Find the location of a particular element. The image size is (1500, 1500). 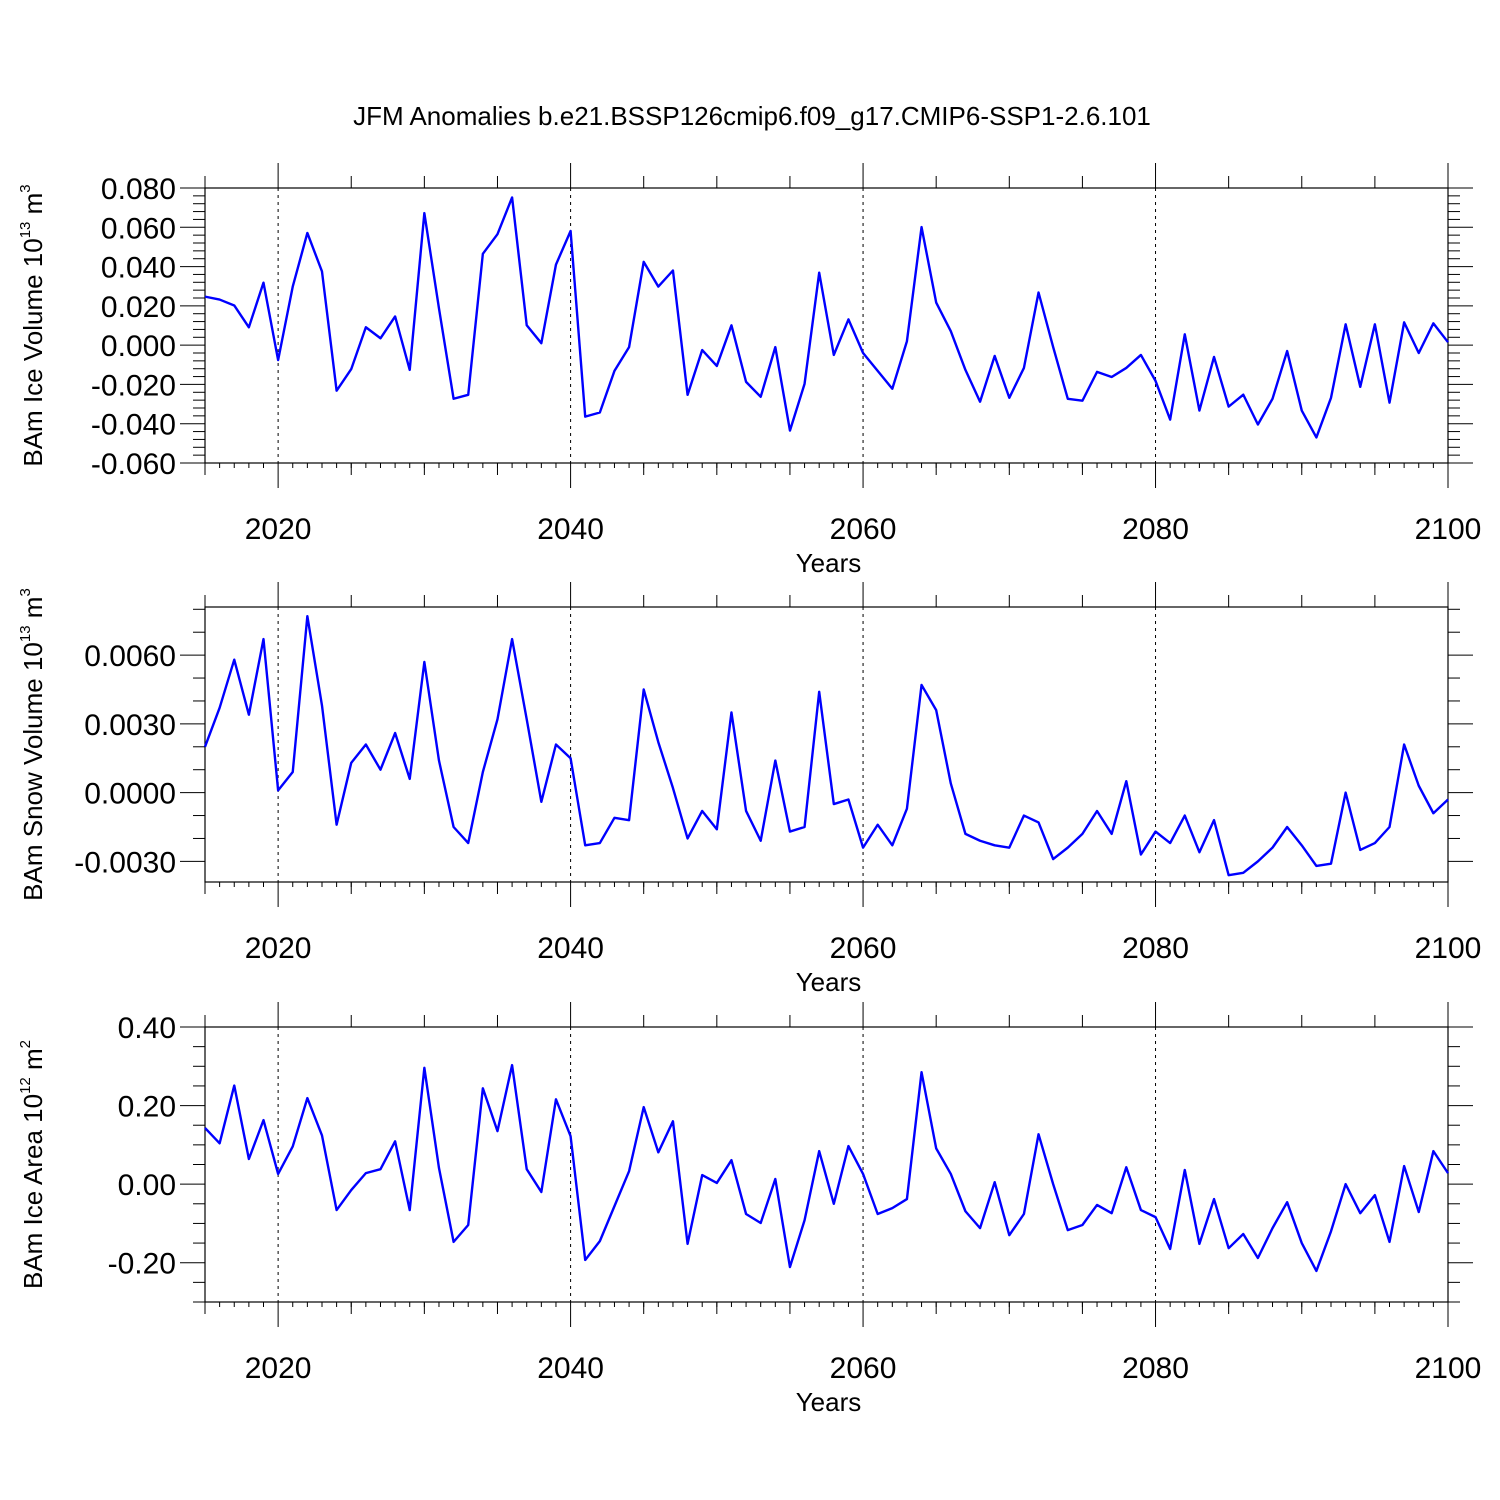

chart-1-xtick-label: 2020 is located at coordinates (278, 948).